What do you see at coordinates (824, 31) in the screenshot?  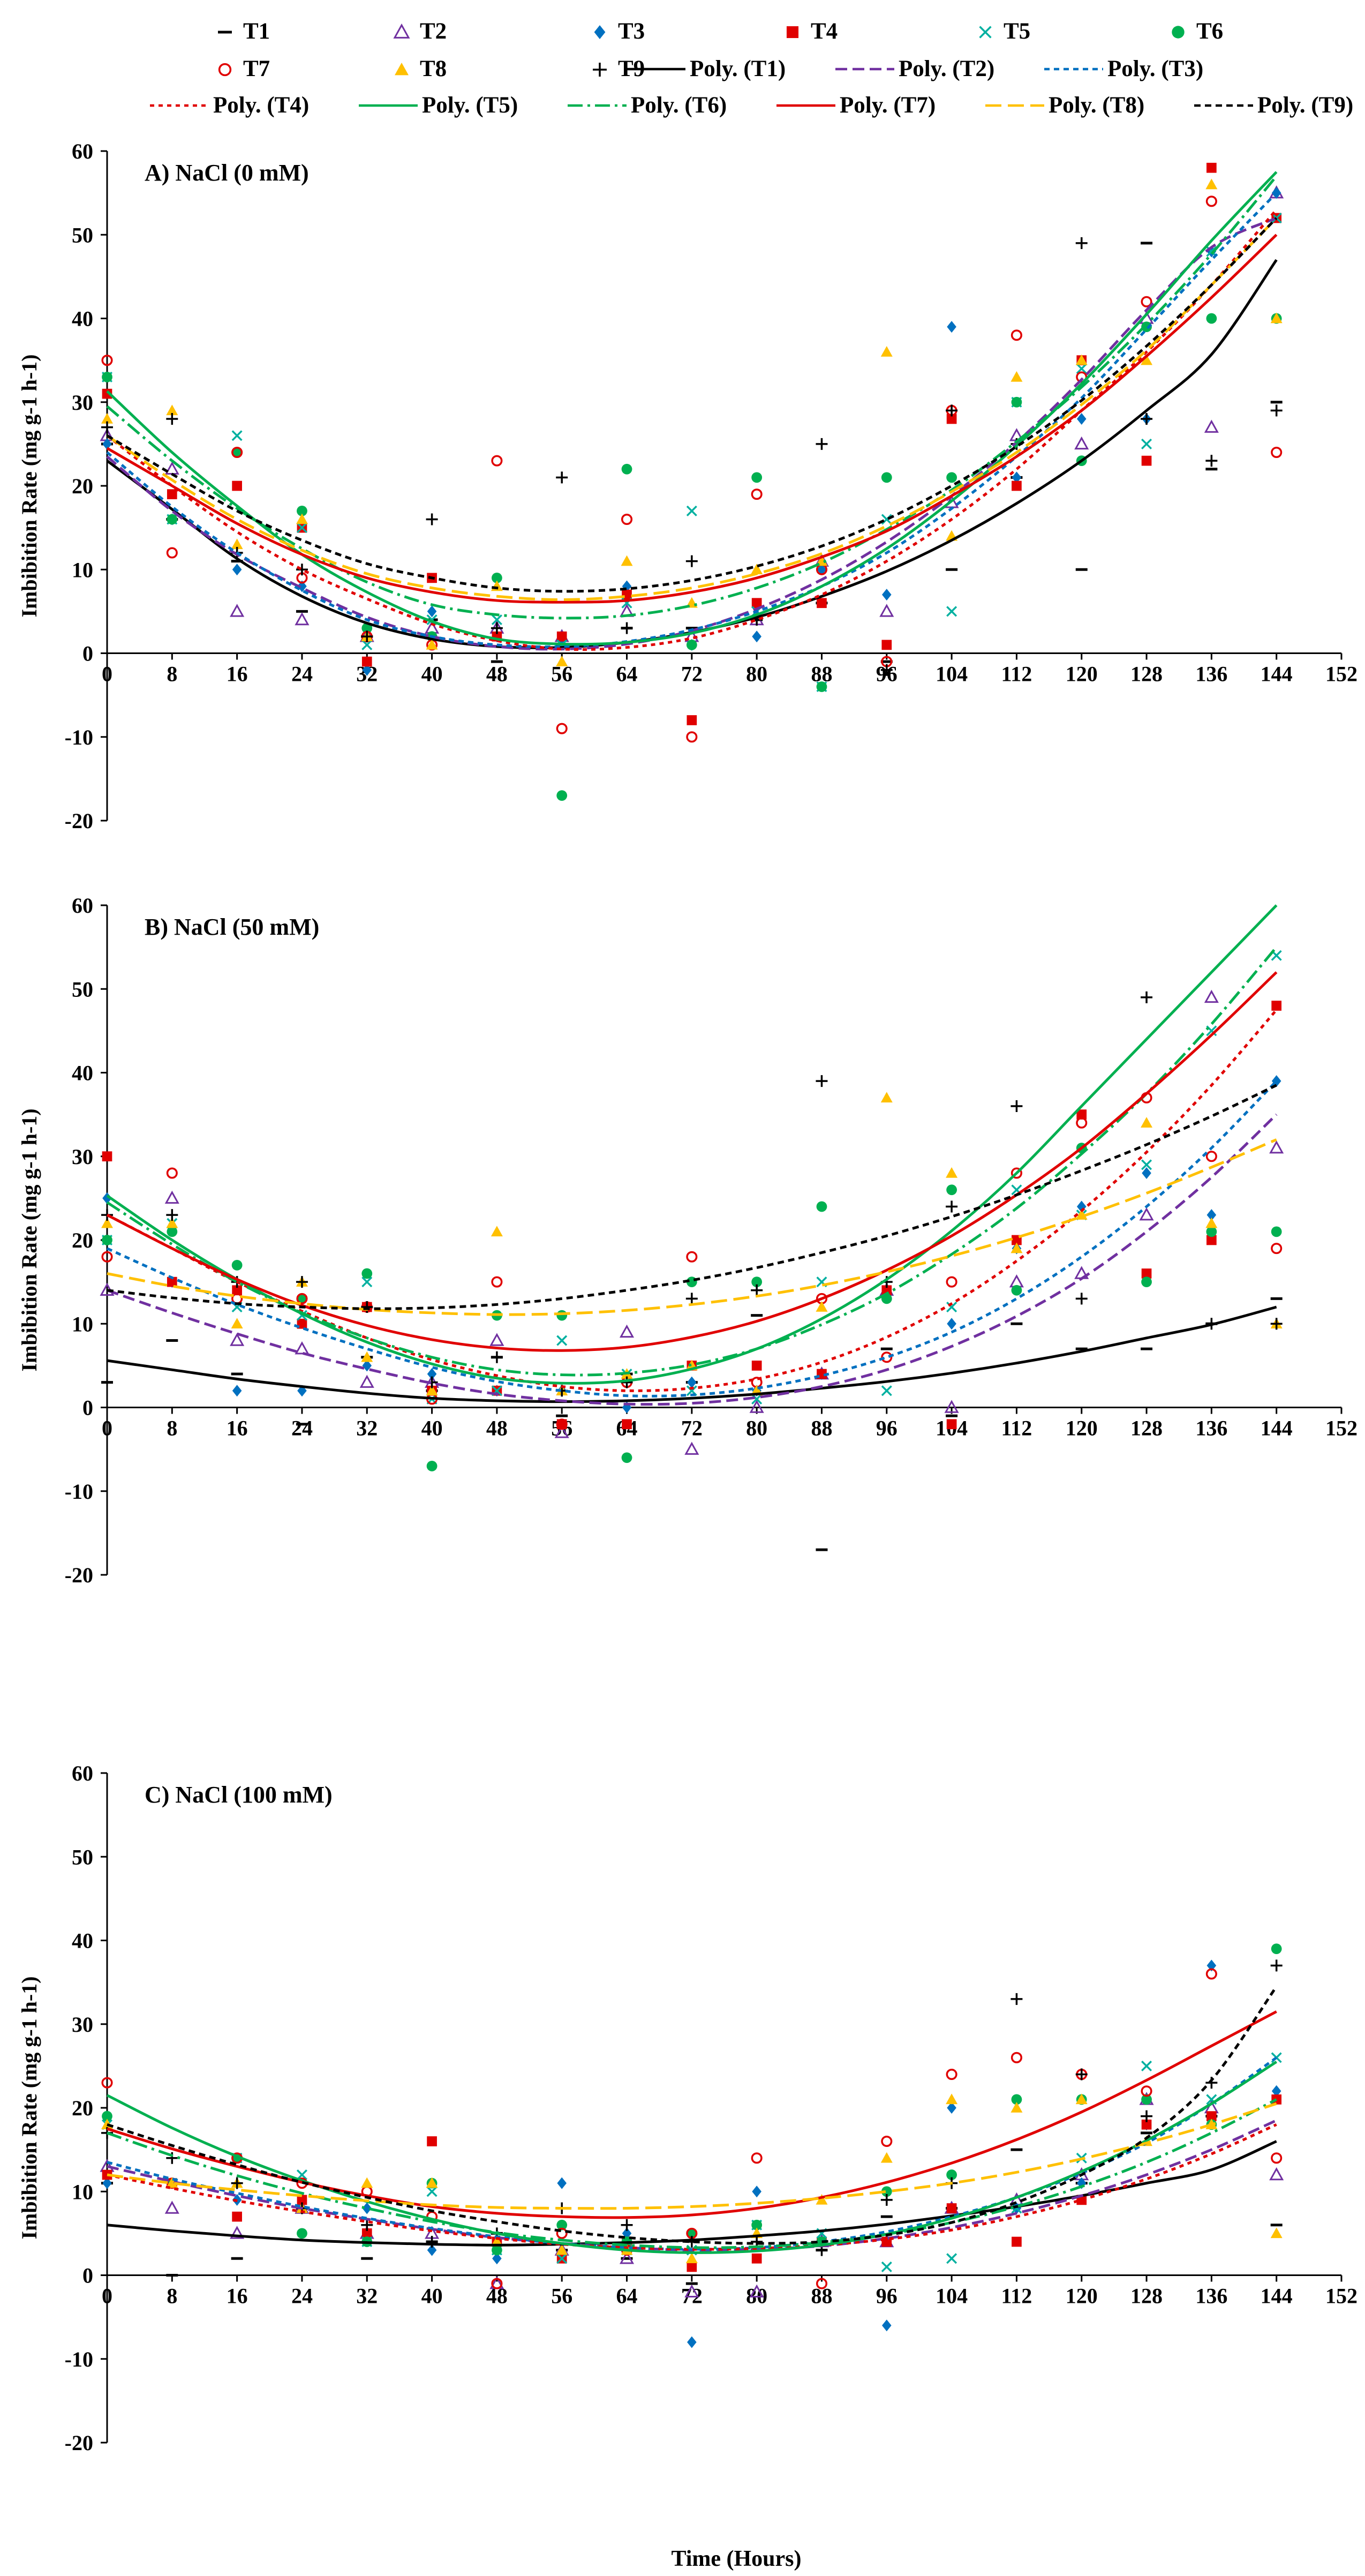 I see `legend-label-t4: T4` at bounding box center [824, 31].